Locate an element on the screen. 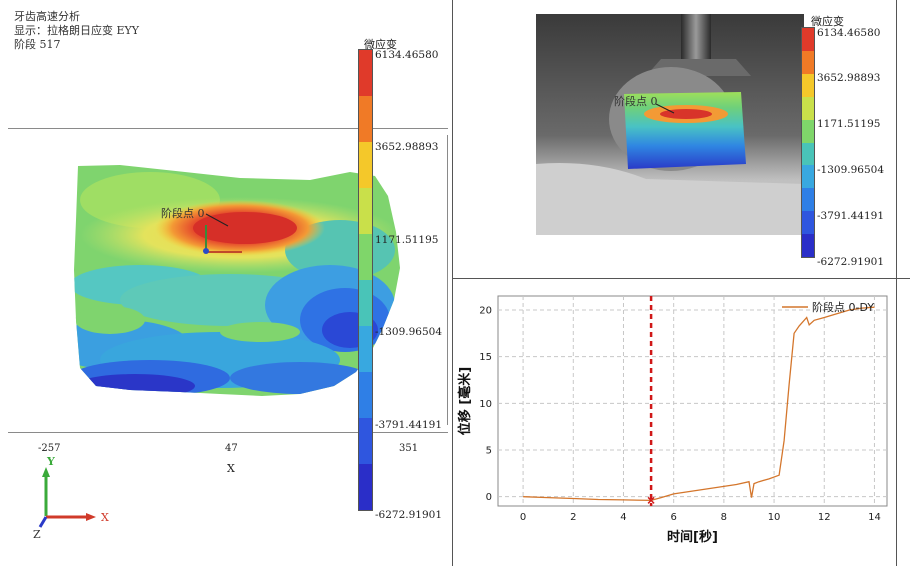 The height and width of the screenshot is (566, 910). x-tick-label: 8 is located at coordinates (724, 517).